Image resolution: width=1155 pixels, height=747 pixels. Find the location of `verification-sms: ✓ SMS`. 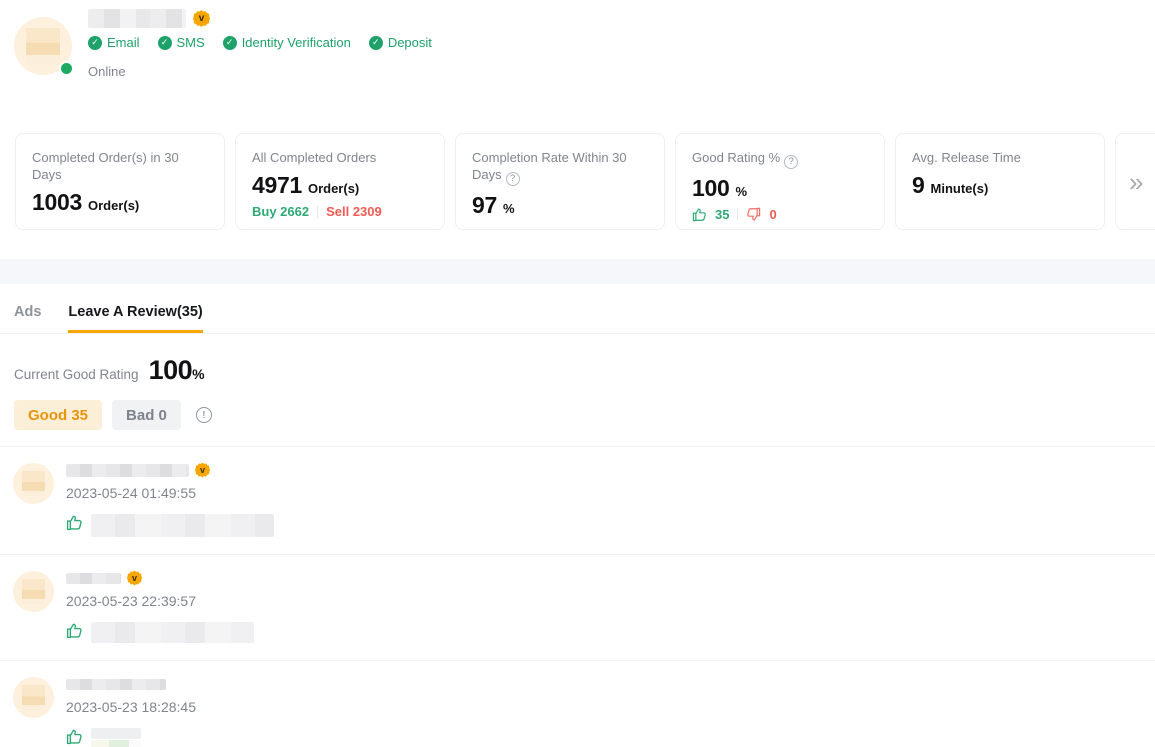

verification-sms: ✓ SMS is located at coordinates (181, 42).